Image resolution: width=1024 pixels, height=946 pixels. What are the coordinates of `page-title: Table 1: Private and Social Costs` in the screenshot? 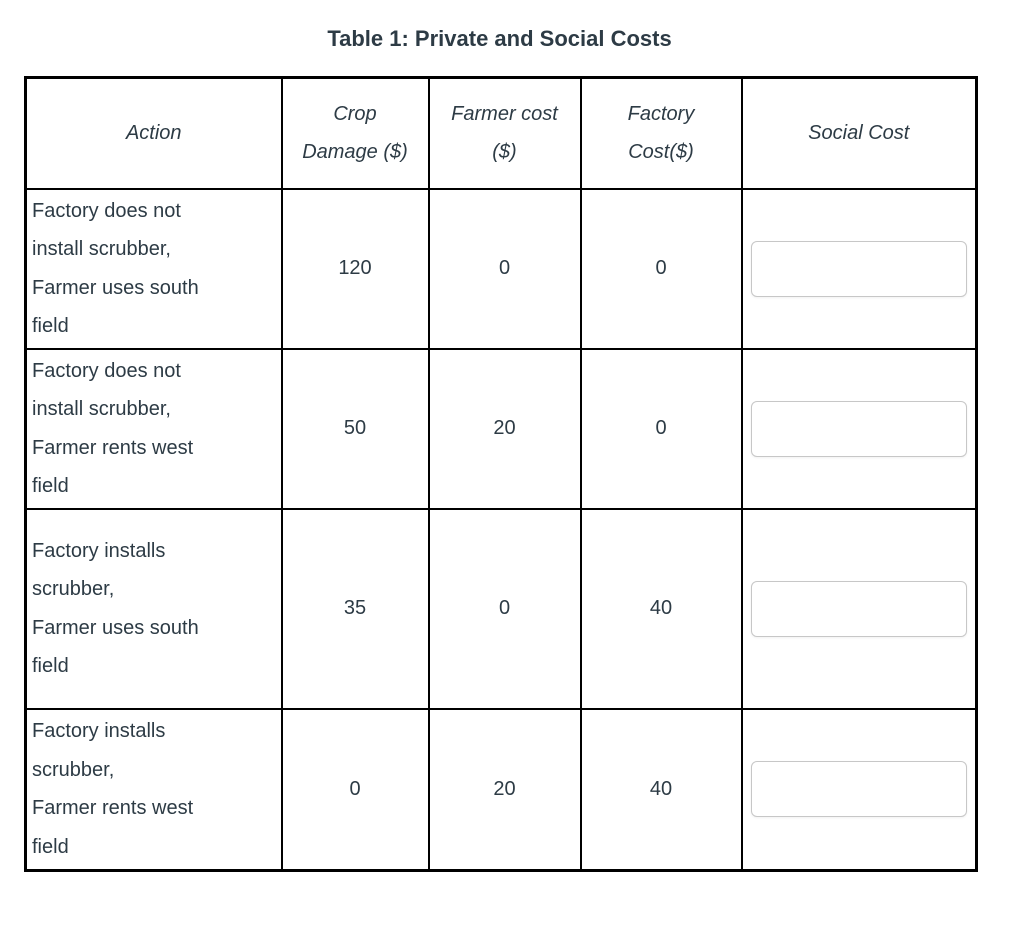 It's located at (499, 38).